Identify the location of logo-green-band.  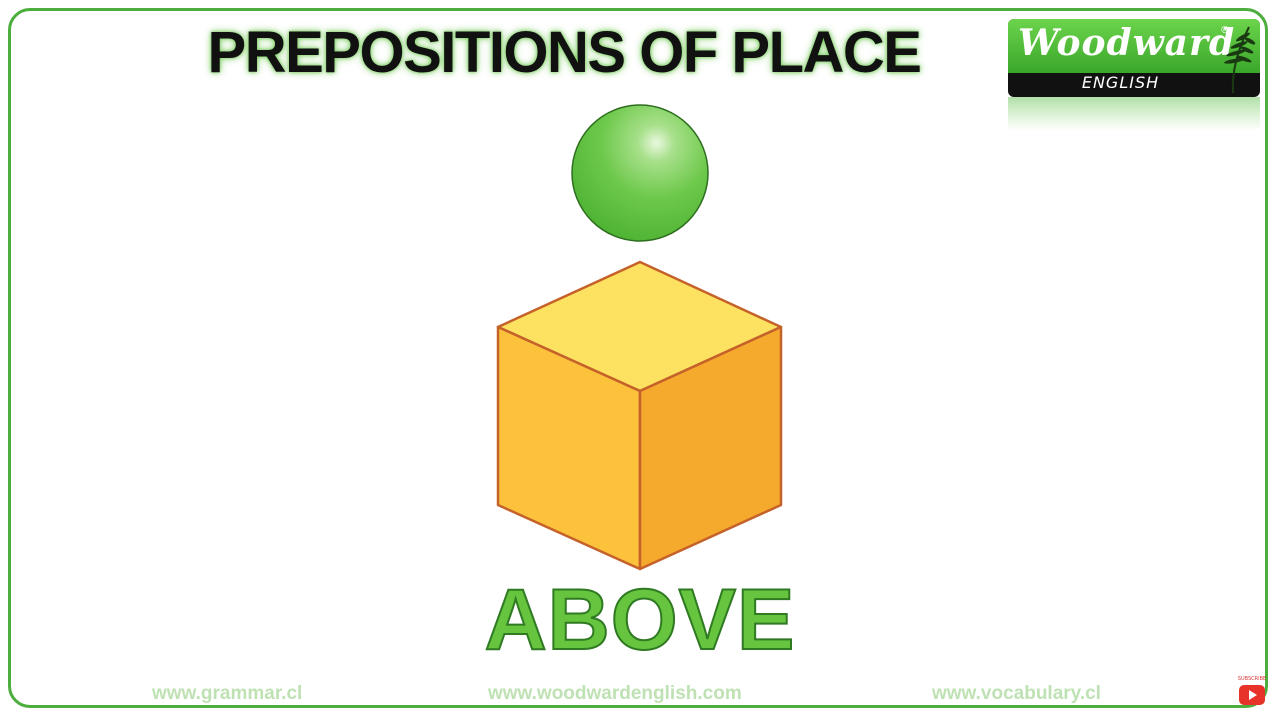
(1134, 46).